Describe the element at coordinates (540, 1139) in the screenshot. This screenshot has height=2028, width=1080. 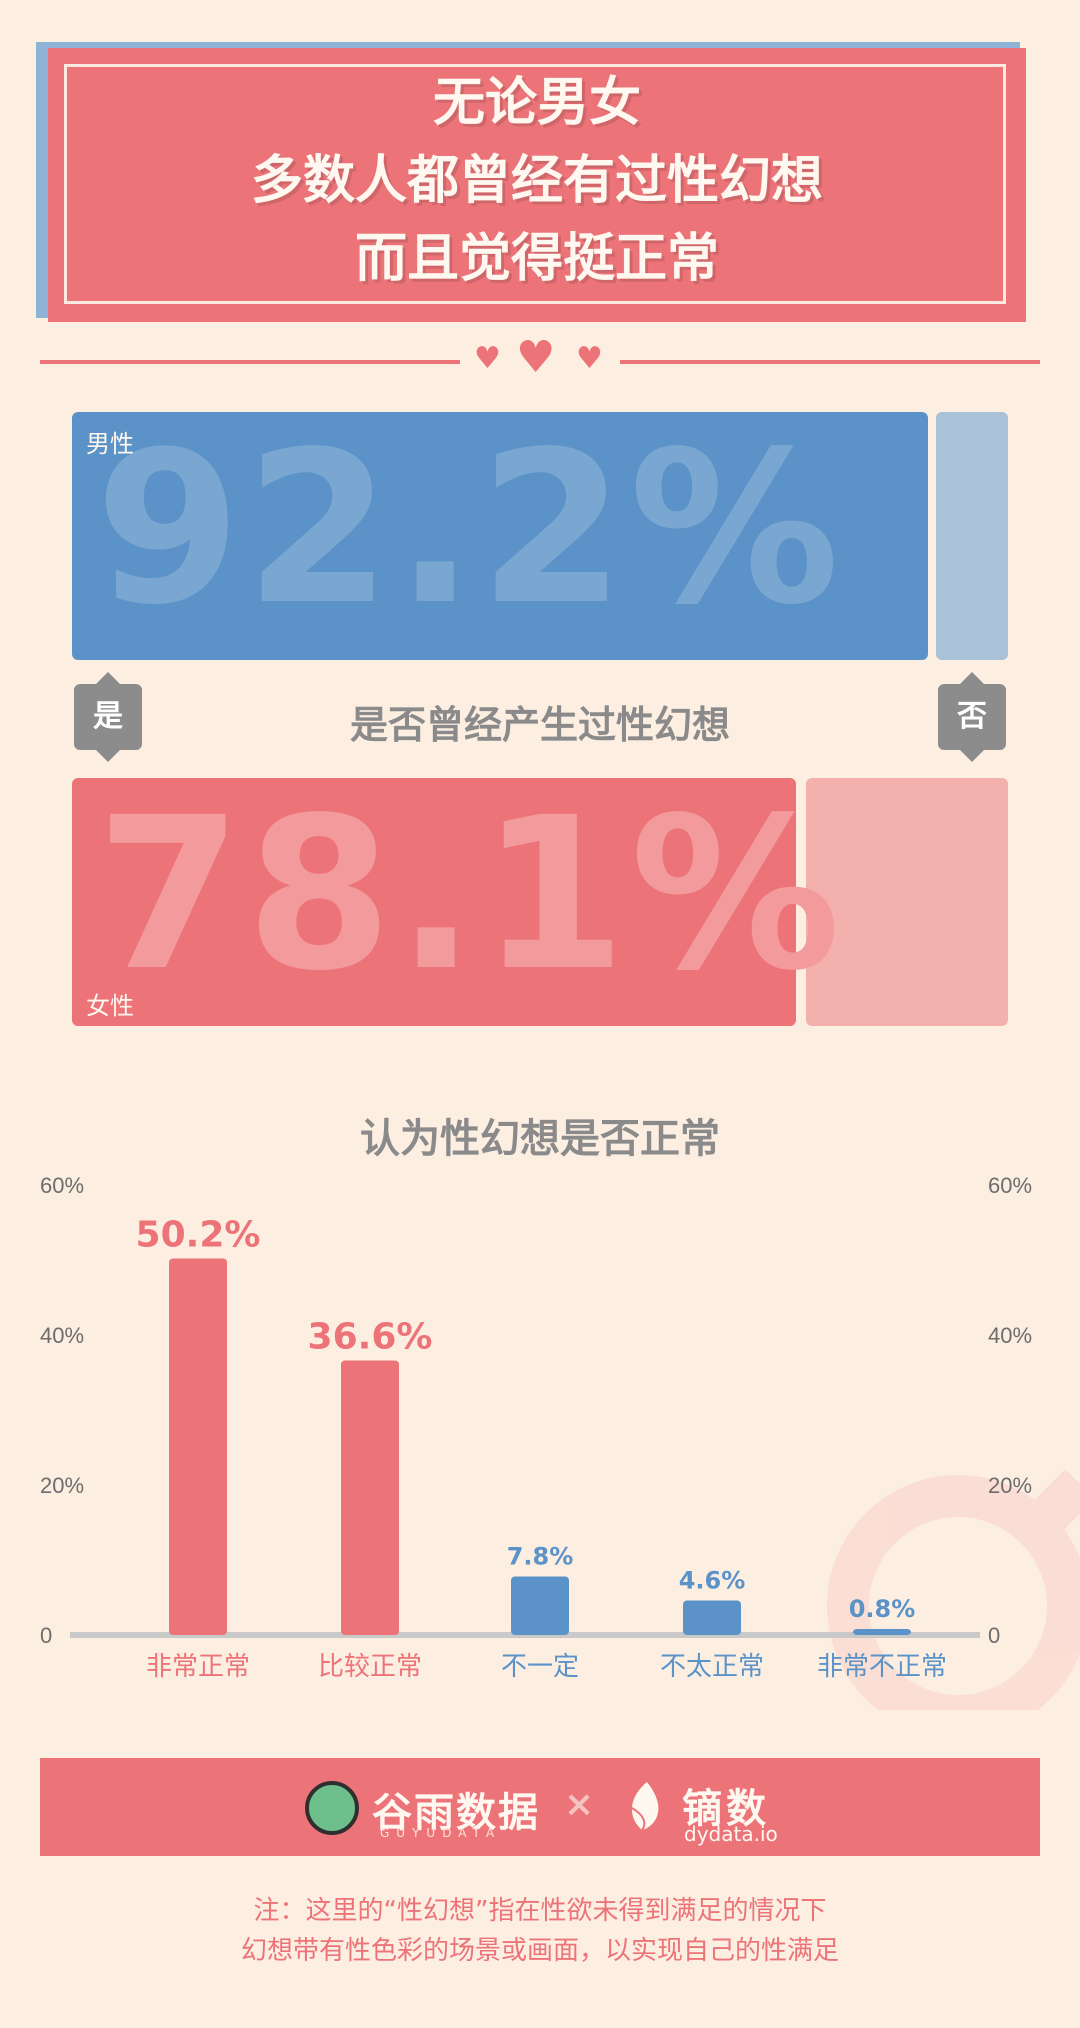
I see `chart-title: 认为性幻想是否正常` at that location.